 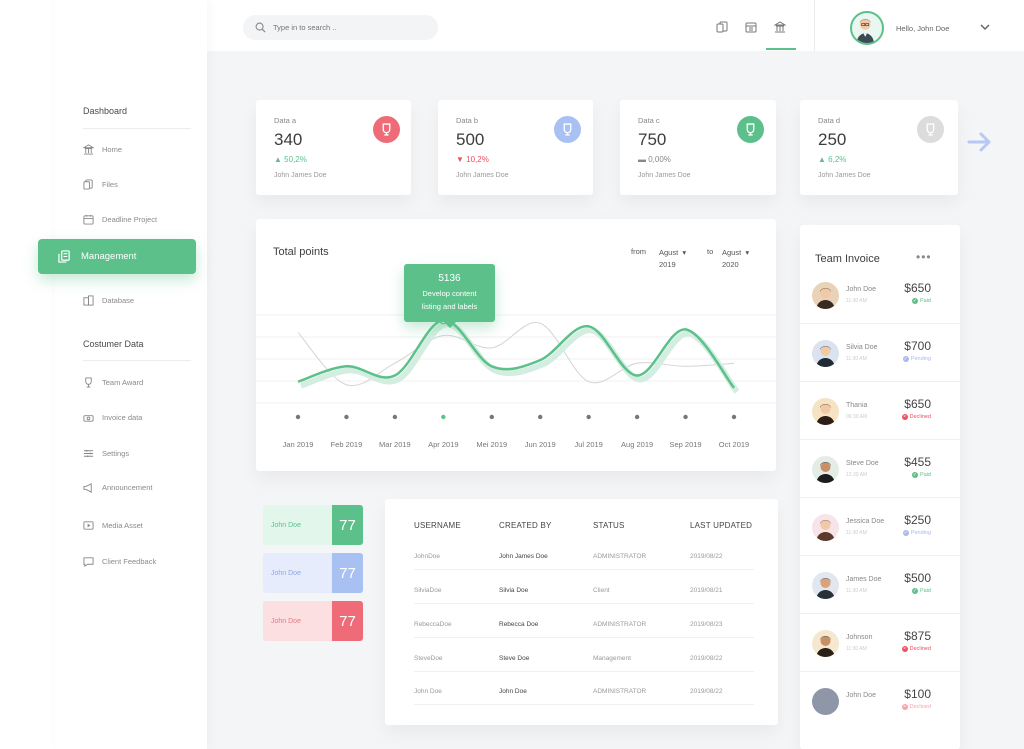 What do you see at coordinates (865, 521) in the screenshot?
I see `invoice-name: Jessica Doe` at bounding box center [865, 521].